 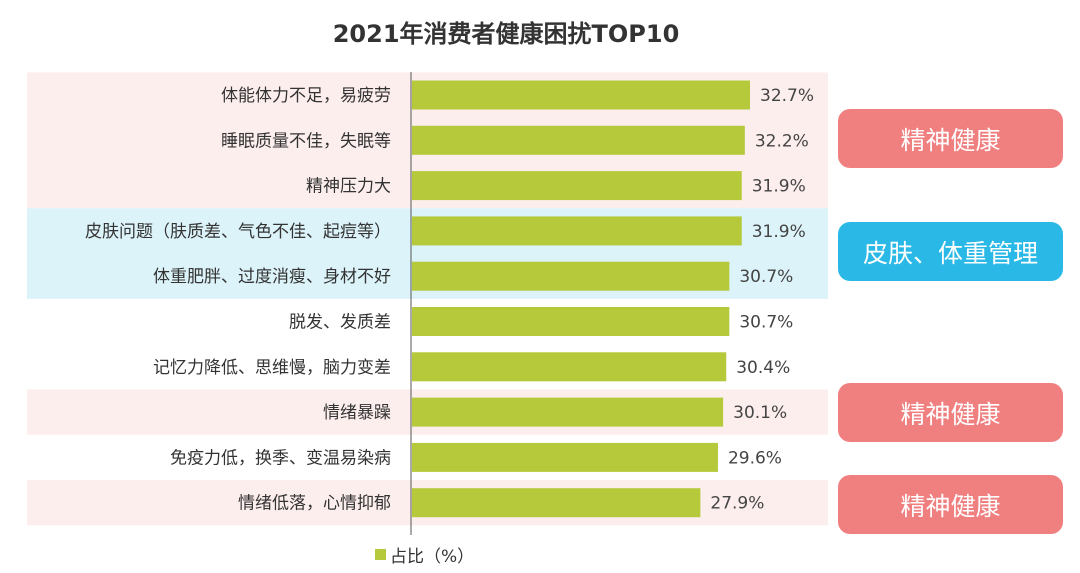 What do you see at coordinates (763, 368) in the screenshot?
I see `value-label: 30.4%` at bounding box center [763, 368].